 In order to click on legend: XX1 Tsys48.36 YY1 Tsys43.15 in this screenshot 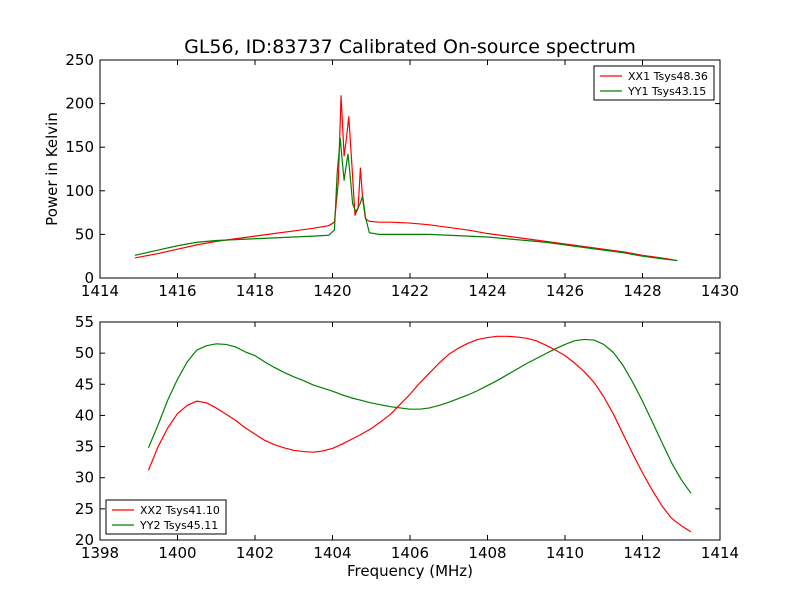, I will do `click(654, 83)`.